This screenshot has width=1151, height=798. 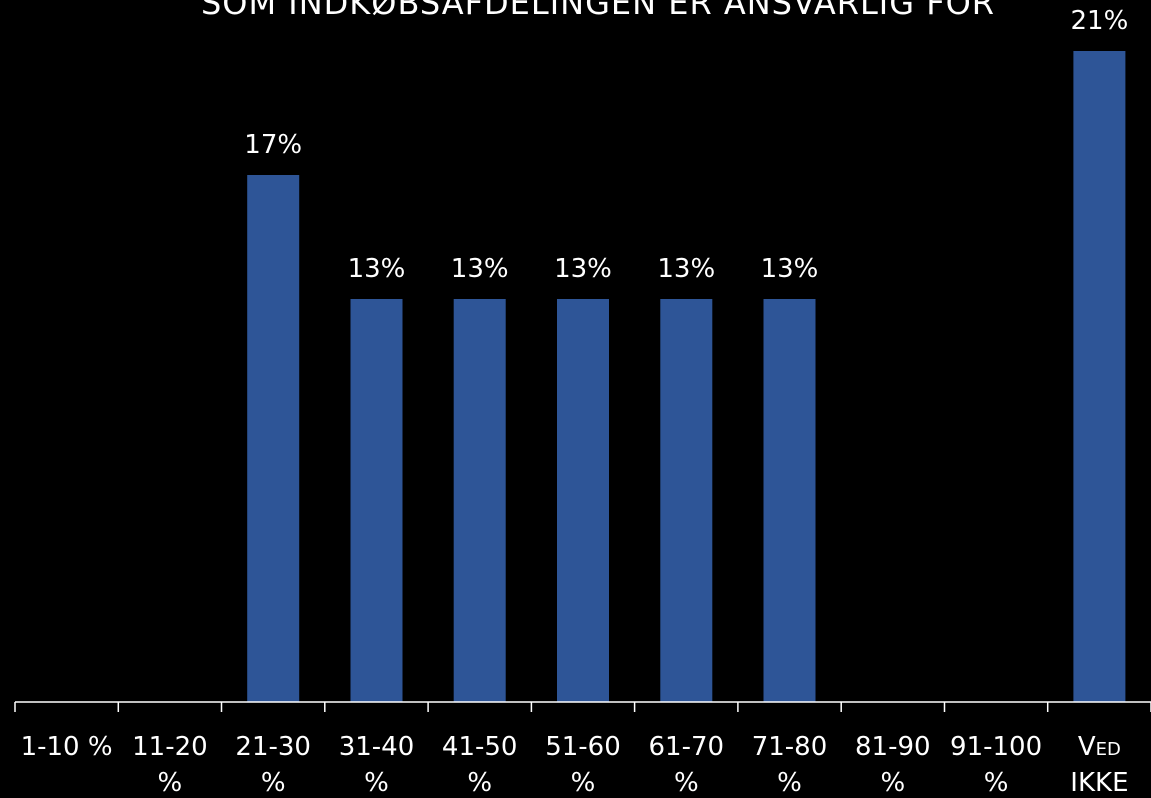 What do you see at coordinates (479, 783) in the screenshot?
I see `x-tick-label-4-1: %` at bounding box center [479, 783].